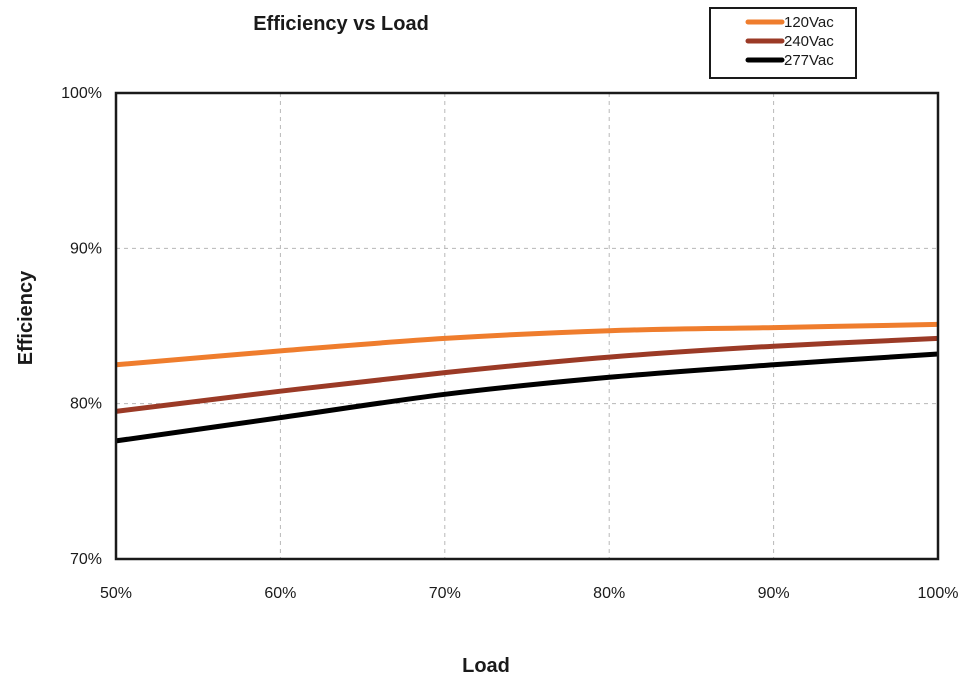 This screenshot has width=964, height=683. Describe the element at coordinates (809, 22) in the screenshot. I see `legend-label-120vac: 120Vac` at that location.